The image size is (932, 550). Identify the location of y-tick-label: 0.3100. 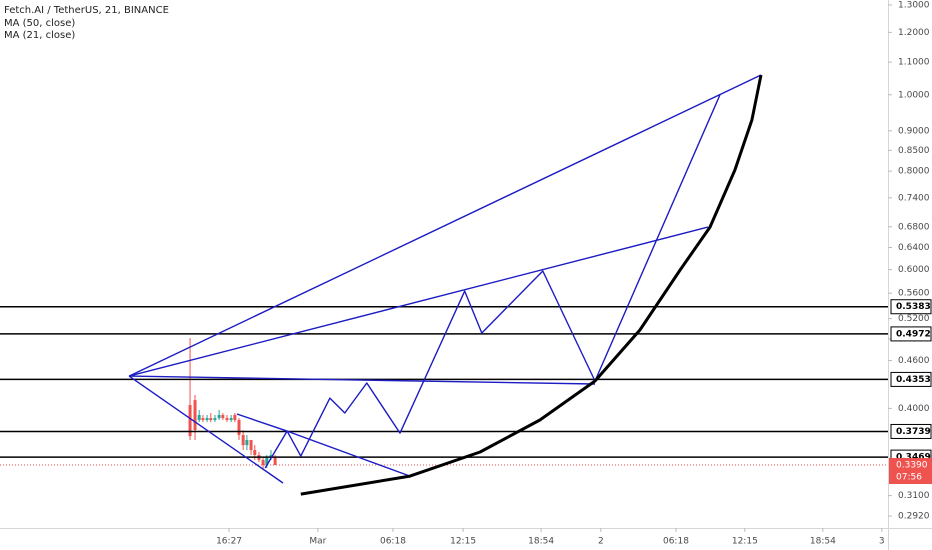
(914, 496).